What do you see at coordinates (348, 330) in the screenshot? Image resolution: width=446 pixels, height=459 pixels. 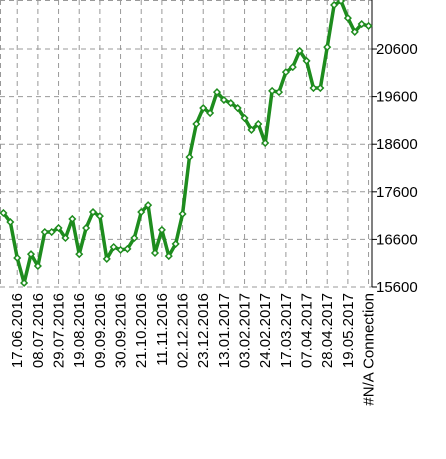 I see `x-tick-label: 19.05.2017` at bounding box center [348, 330].